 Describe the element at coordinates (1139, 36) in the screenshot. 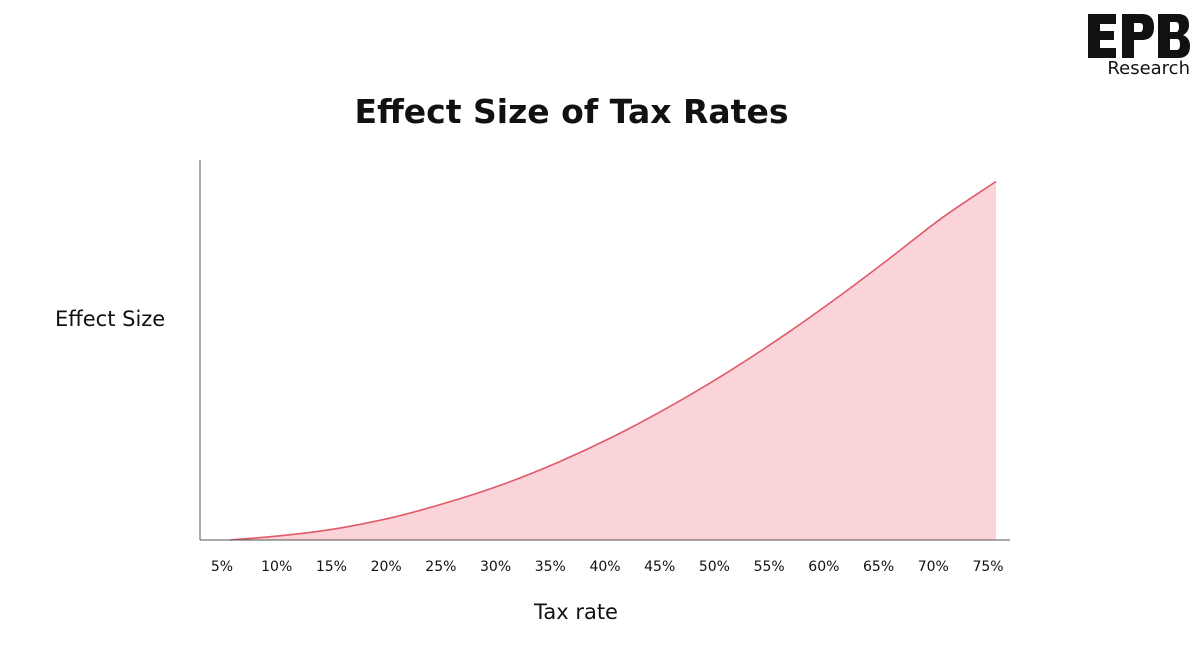

I see `epb-logo-mark` at that location.